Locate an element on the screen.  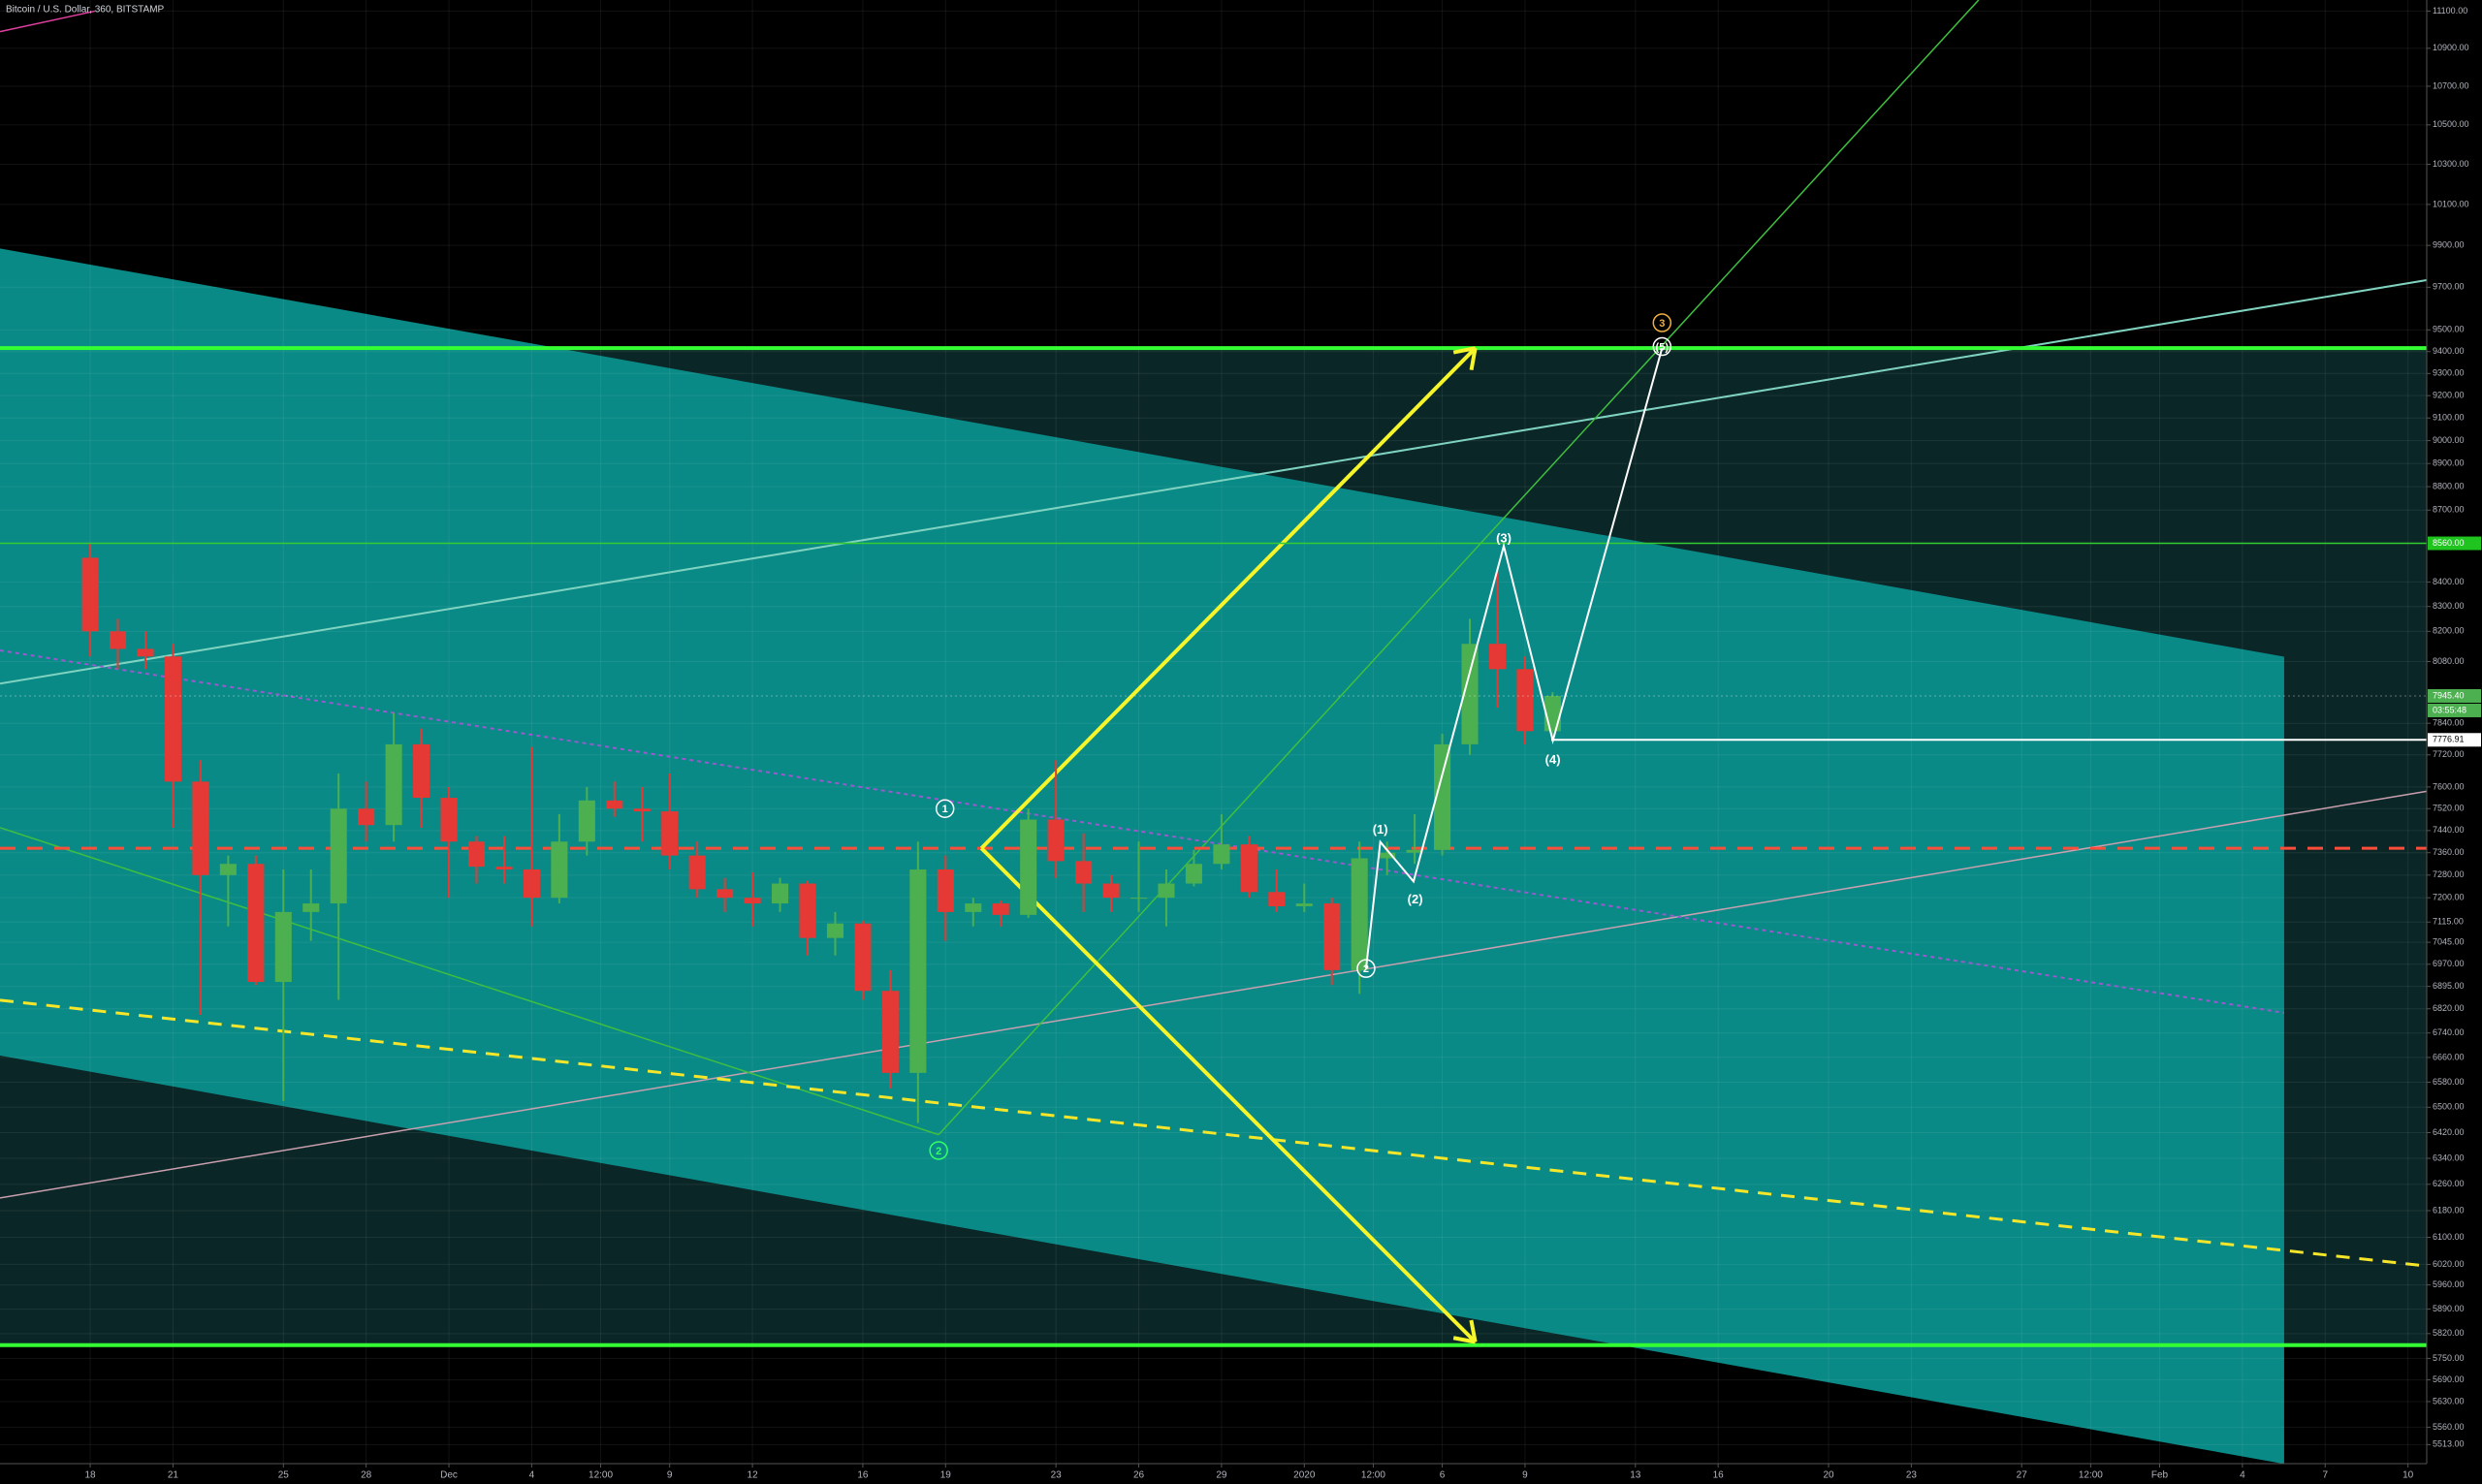
x-tick-label: 12 is located at coordinates (753, 1475).